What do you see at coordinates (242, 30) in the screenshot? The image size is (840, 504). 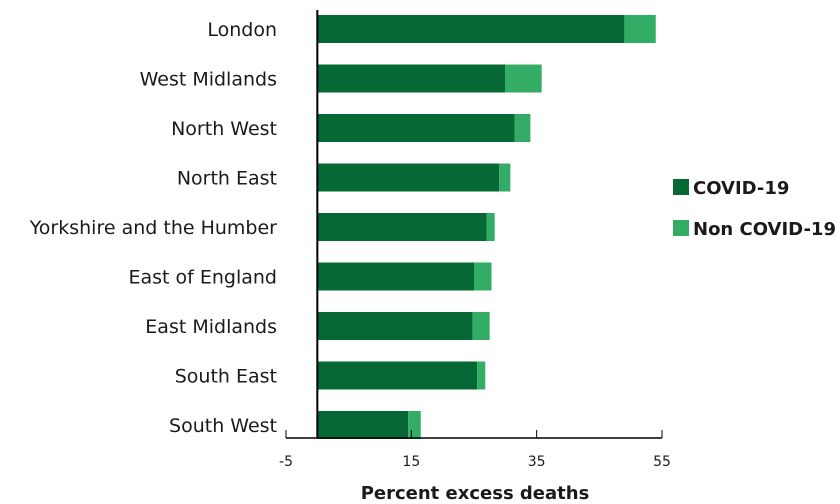 I see `category-label: London` at bounding box center [242, 30].